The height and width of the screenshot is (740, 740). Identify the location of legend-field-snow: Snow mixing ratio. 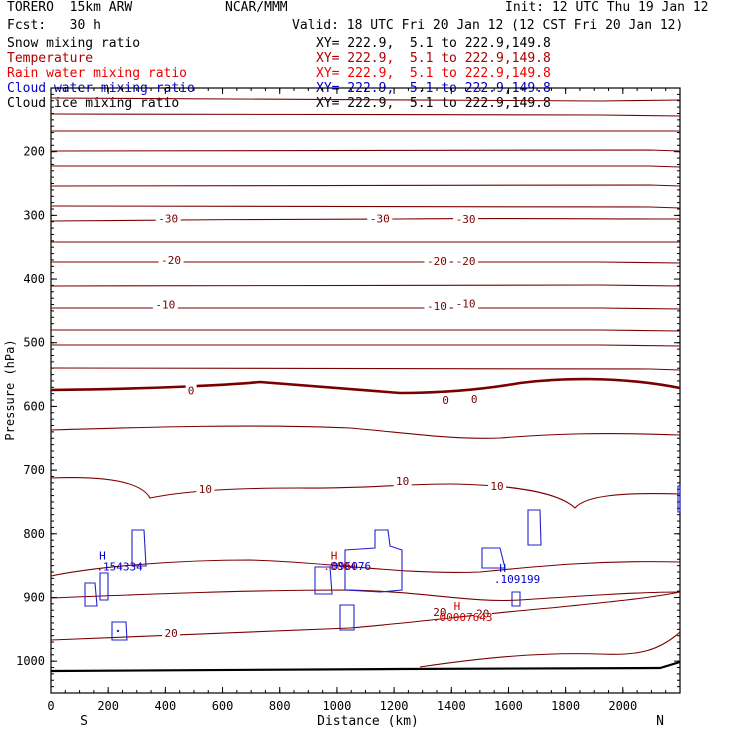
(74, 43).